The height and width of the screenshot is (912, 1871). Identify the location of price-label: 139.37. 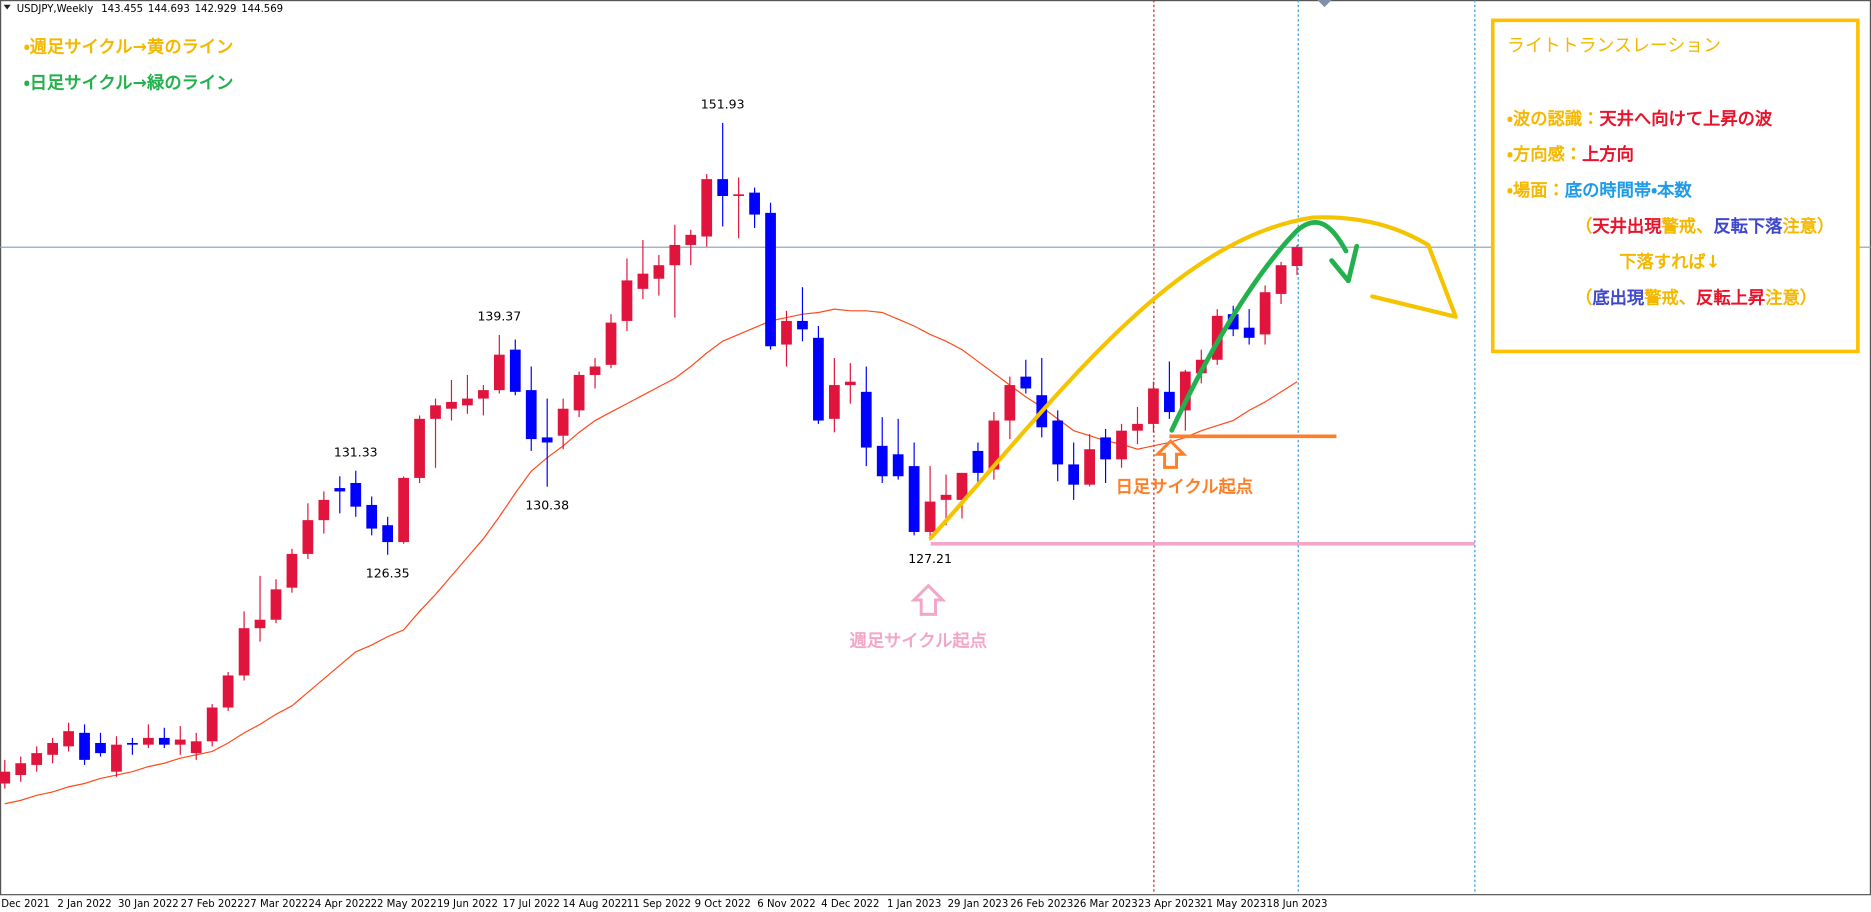
(499, 316).